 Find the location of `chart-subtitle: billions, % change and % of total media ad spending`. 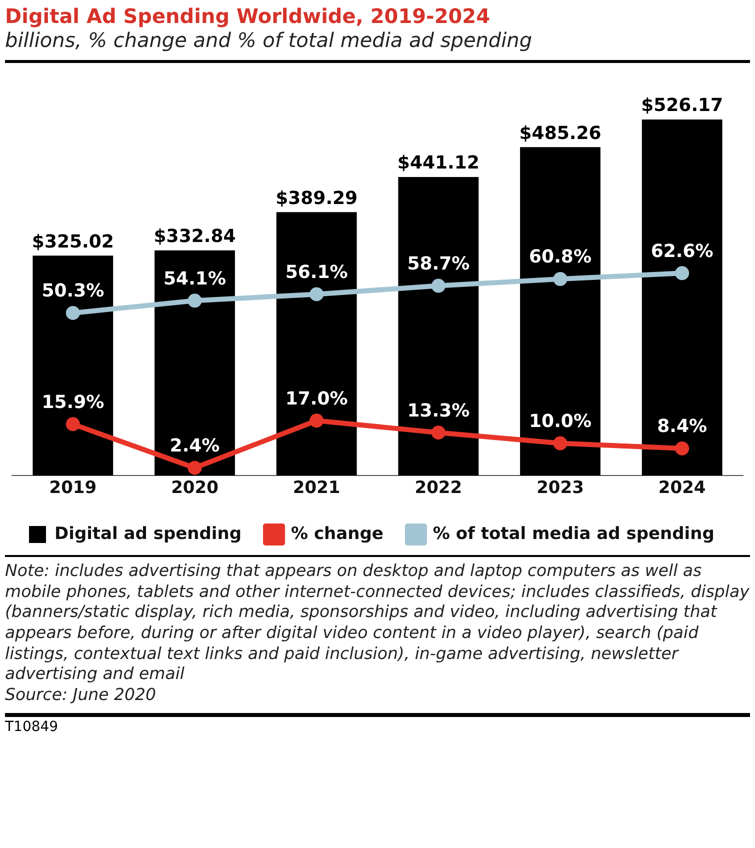

chart-subtitle: billions, % change and % of total media ad spending is located at coordinates (377, 45).